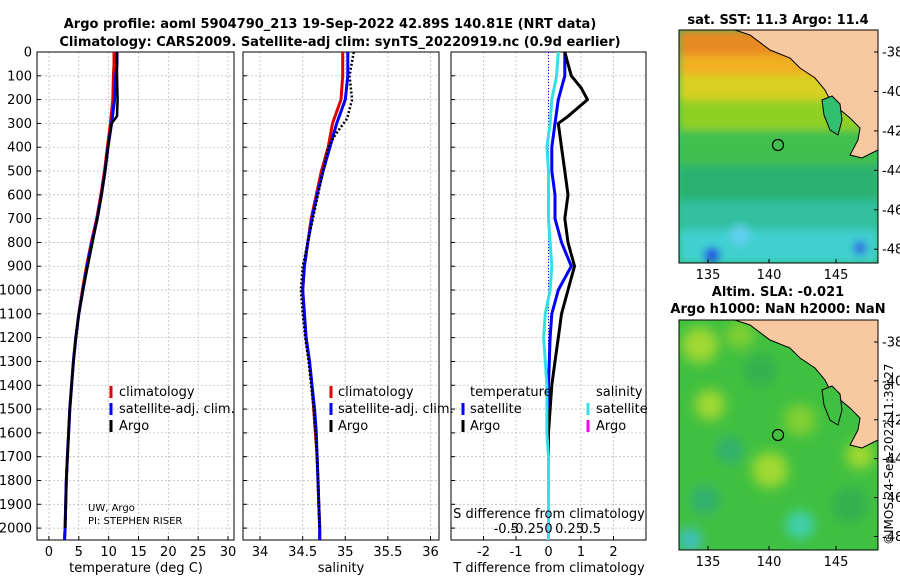  What do you see at coordinates (111, 508) in the screenshot?
I see `credit-line1: UW, Argo` at bounding box center [111, 508].